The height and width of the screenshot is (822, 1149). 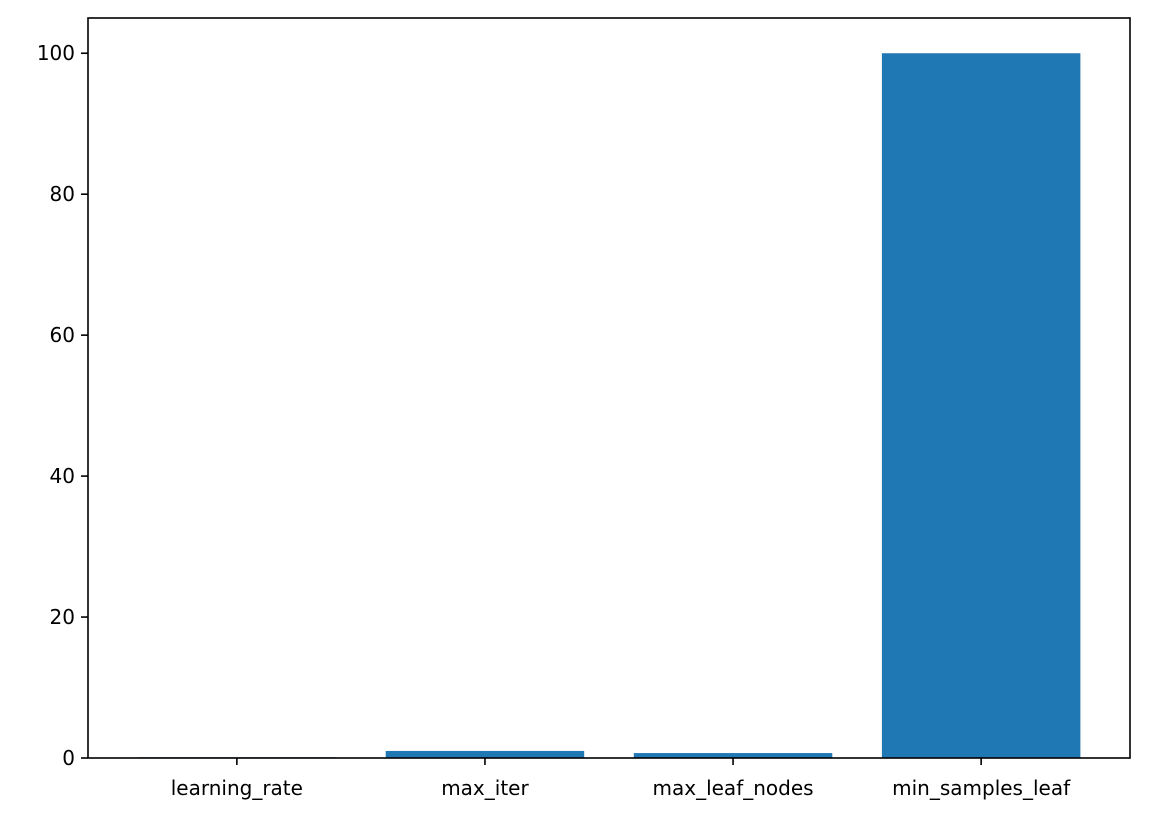 I want to click on bar-min-samples-leaf, so click(x=981, y=405).